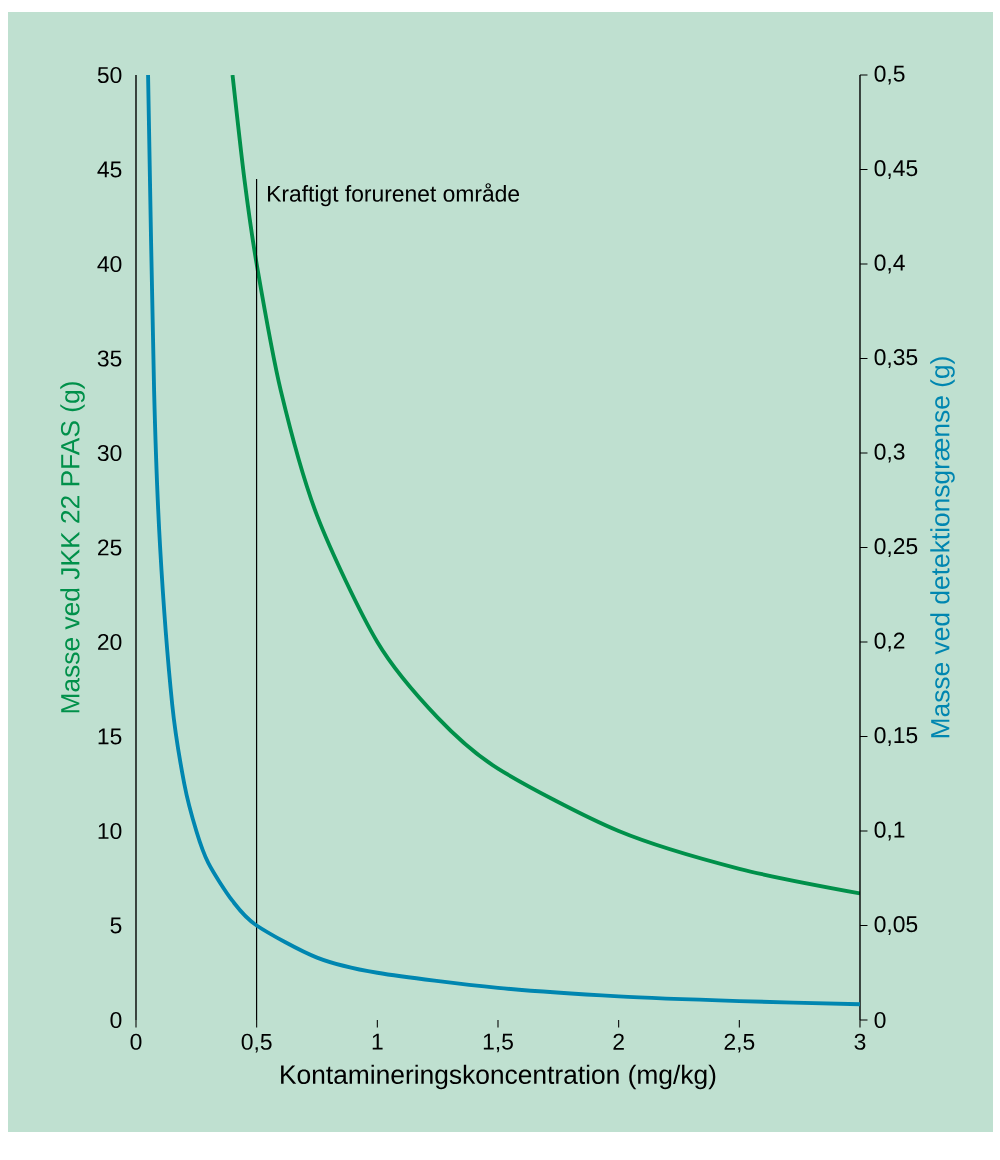 Image resolution: width=1000 pixels, height=1160 pixels. I want to click on y-tick-label: 45, so click(109, 169).